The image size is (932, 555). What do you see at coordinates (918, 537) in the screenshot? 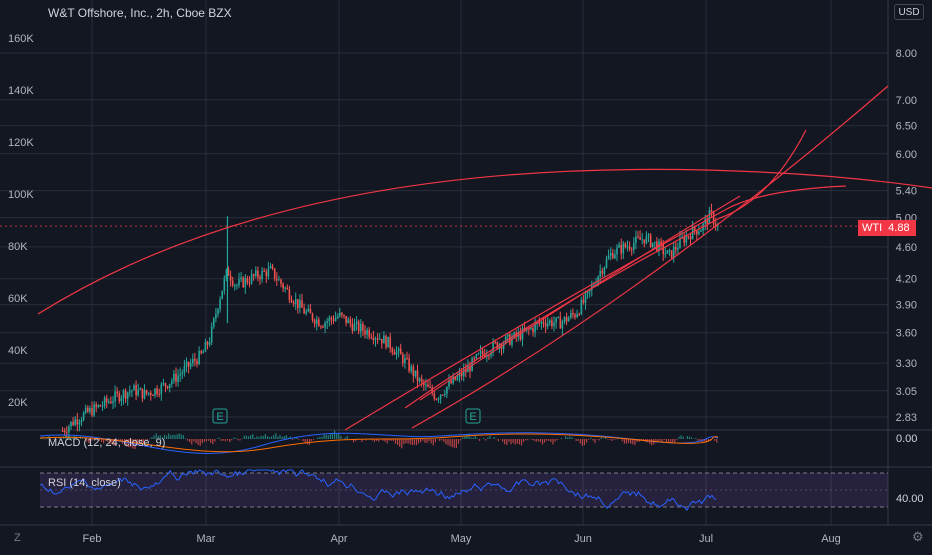
I see `gear-icon: ⚙` at bounding box center [918, 537].